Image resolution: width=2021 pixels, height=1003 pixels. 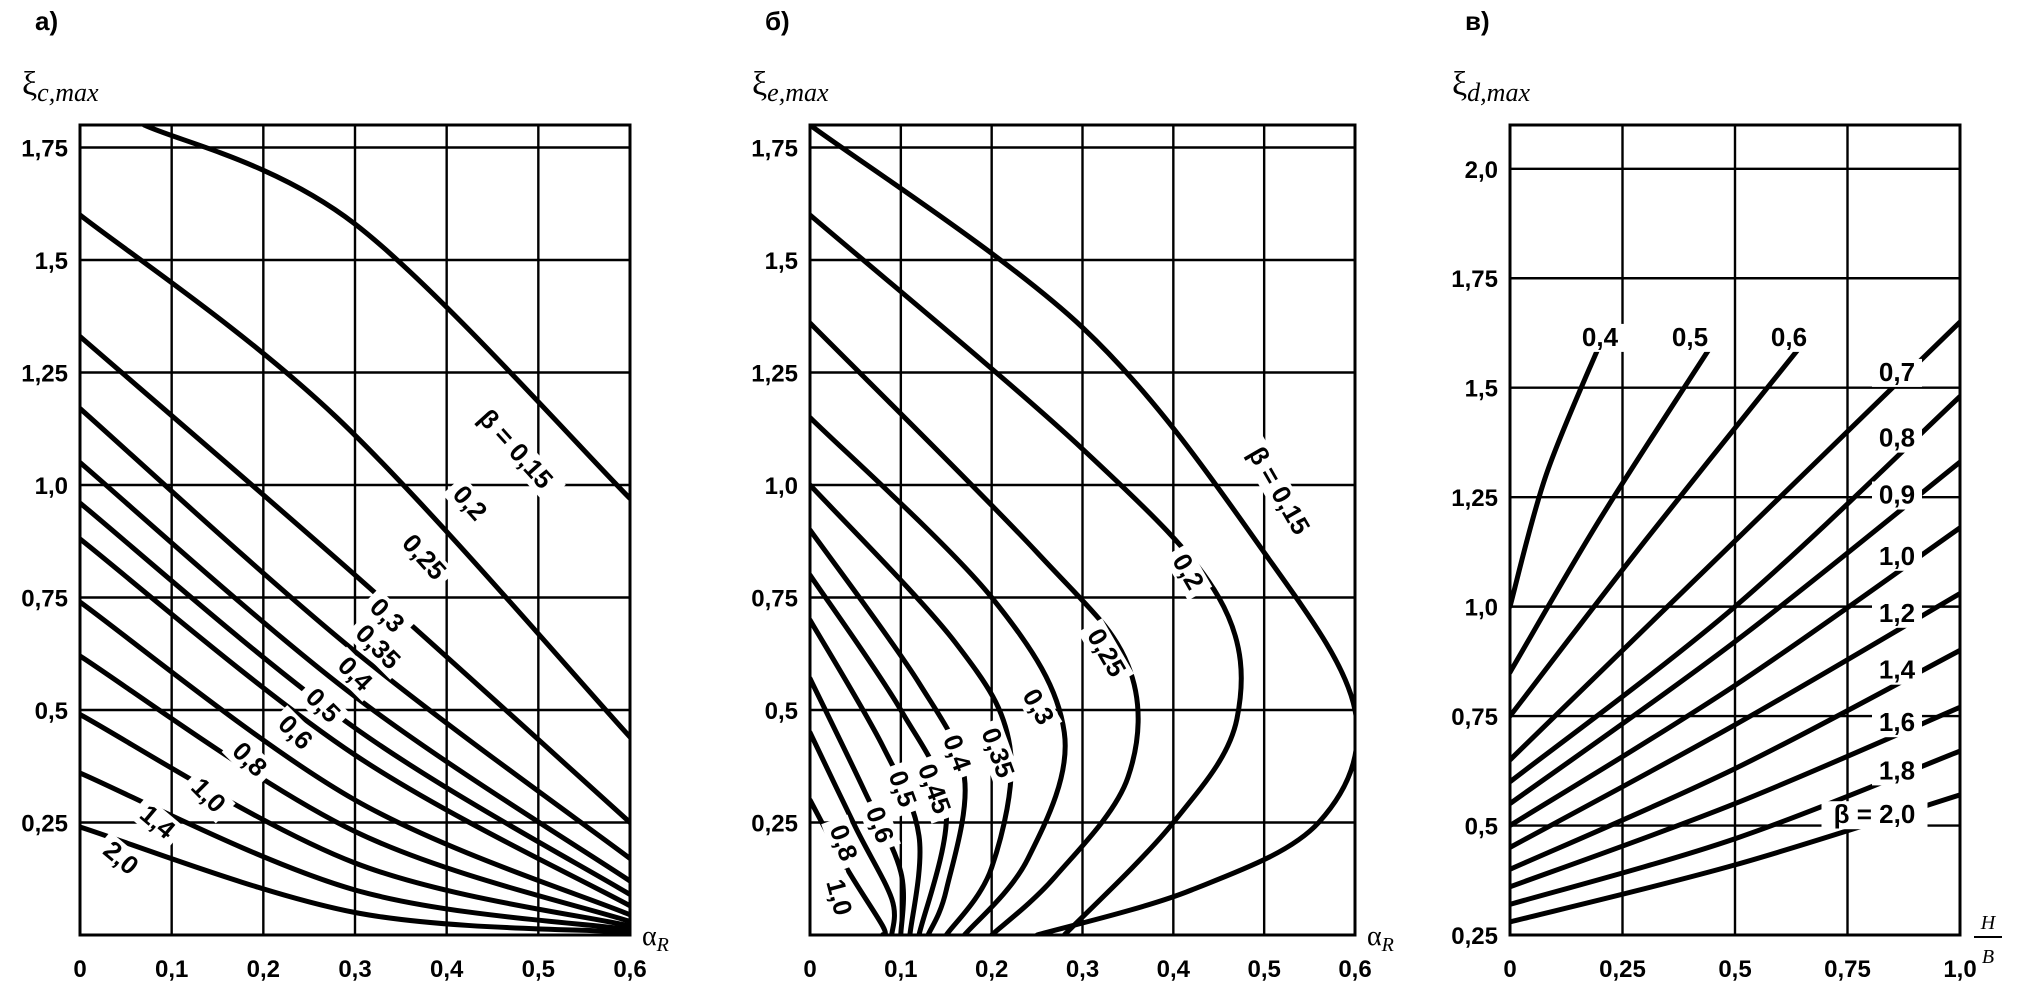 I want to click on curve-label: 1,4, so click(x=1897, y=670).